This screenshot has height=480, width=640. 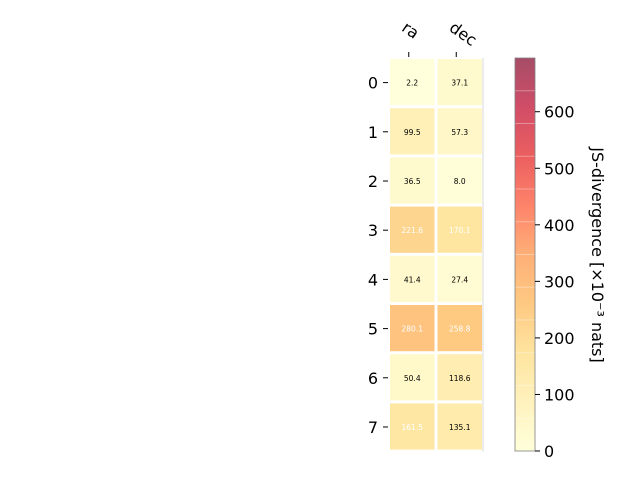 I want to click on colorbar-outline, so click(x=525, y=254).